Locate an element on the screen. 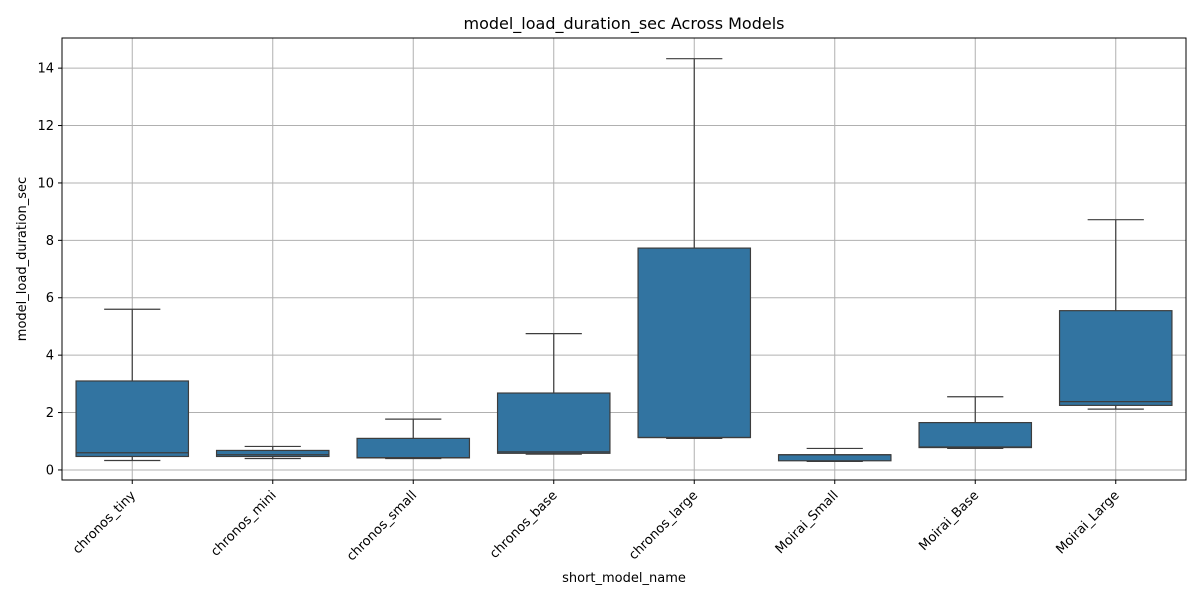 The height and width of the screenshot is (600, 1200). box-Moirai_Large is located at coordinates (1115, 314).